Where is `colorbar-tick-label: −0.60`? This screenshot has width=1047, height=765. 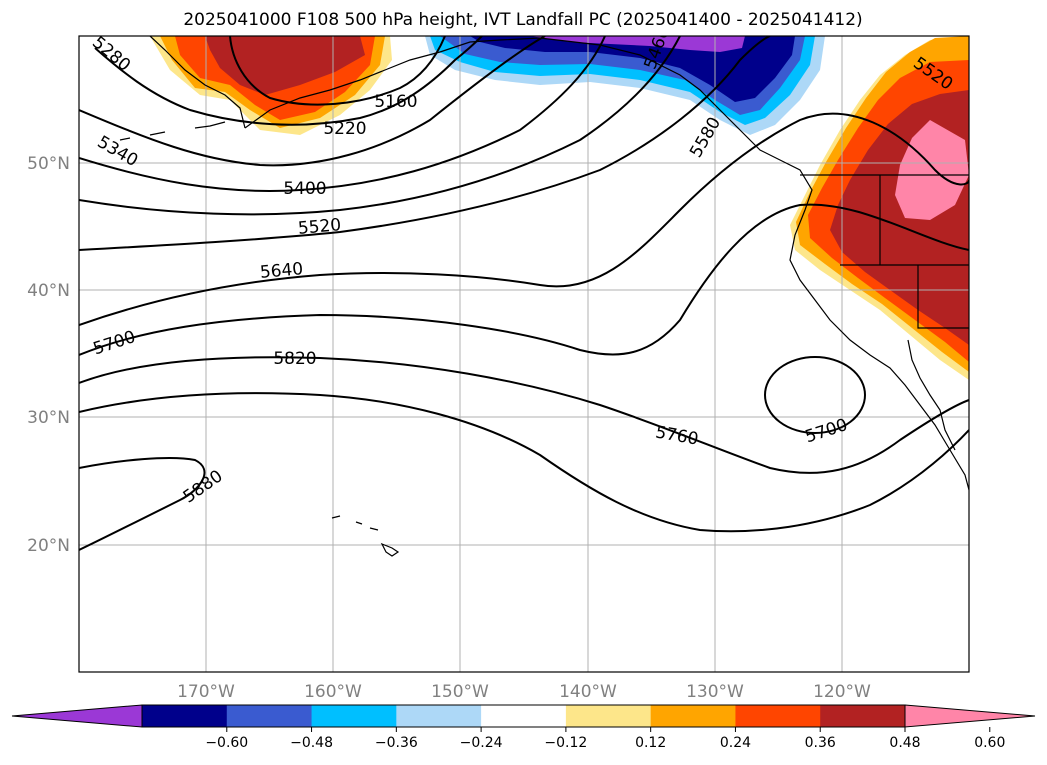 colorbar-tick-label: −0.60 is located at coordinates (226, 743).